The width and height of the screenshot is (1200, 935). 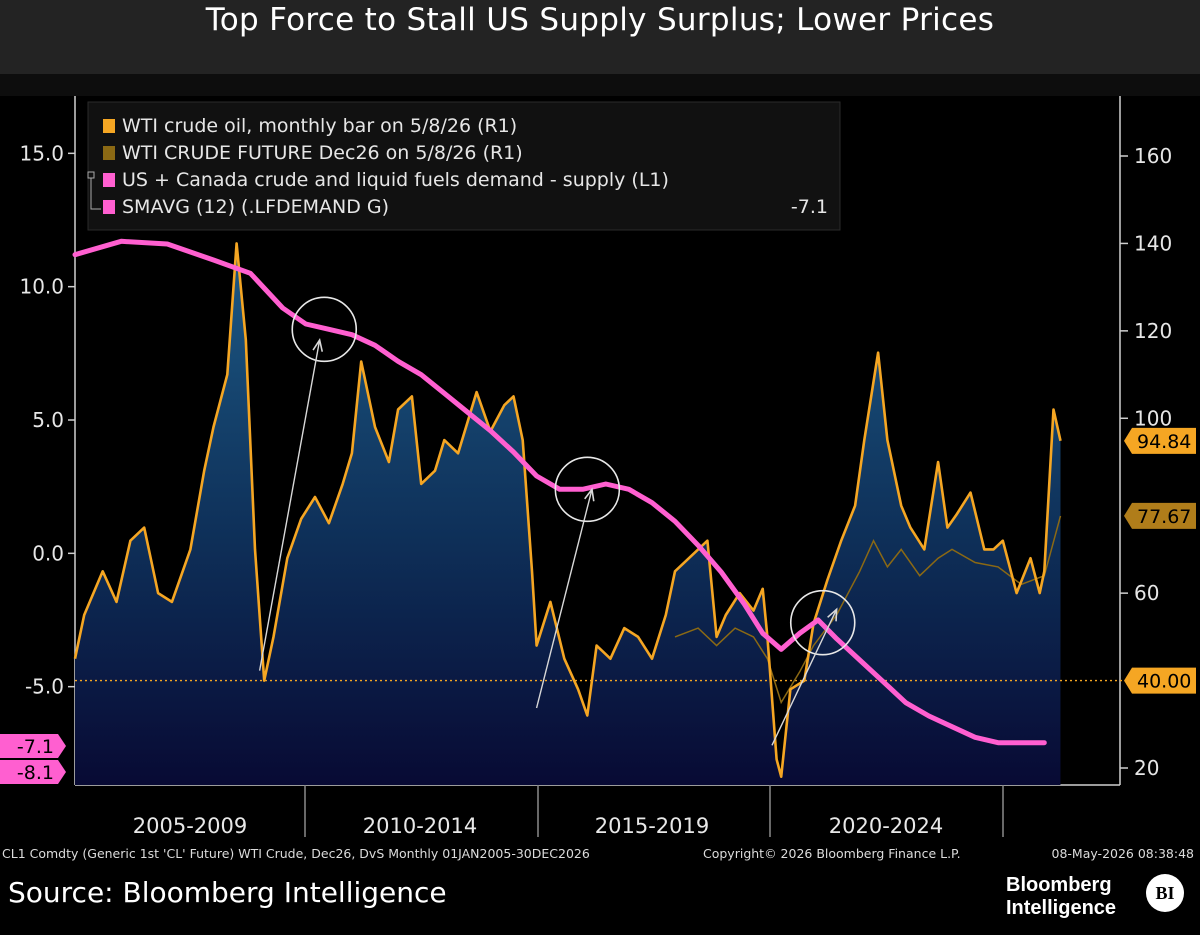 I want to click on future-line, so click(x=868, y=610).